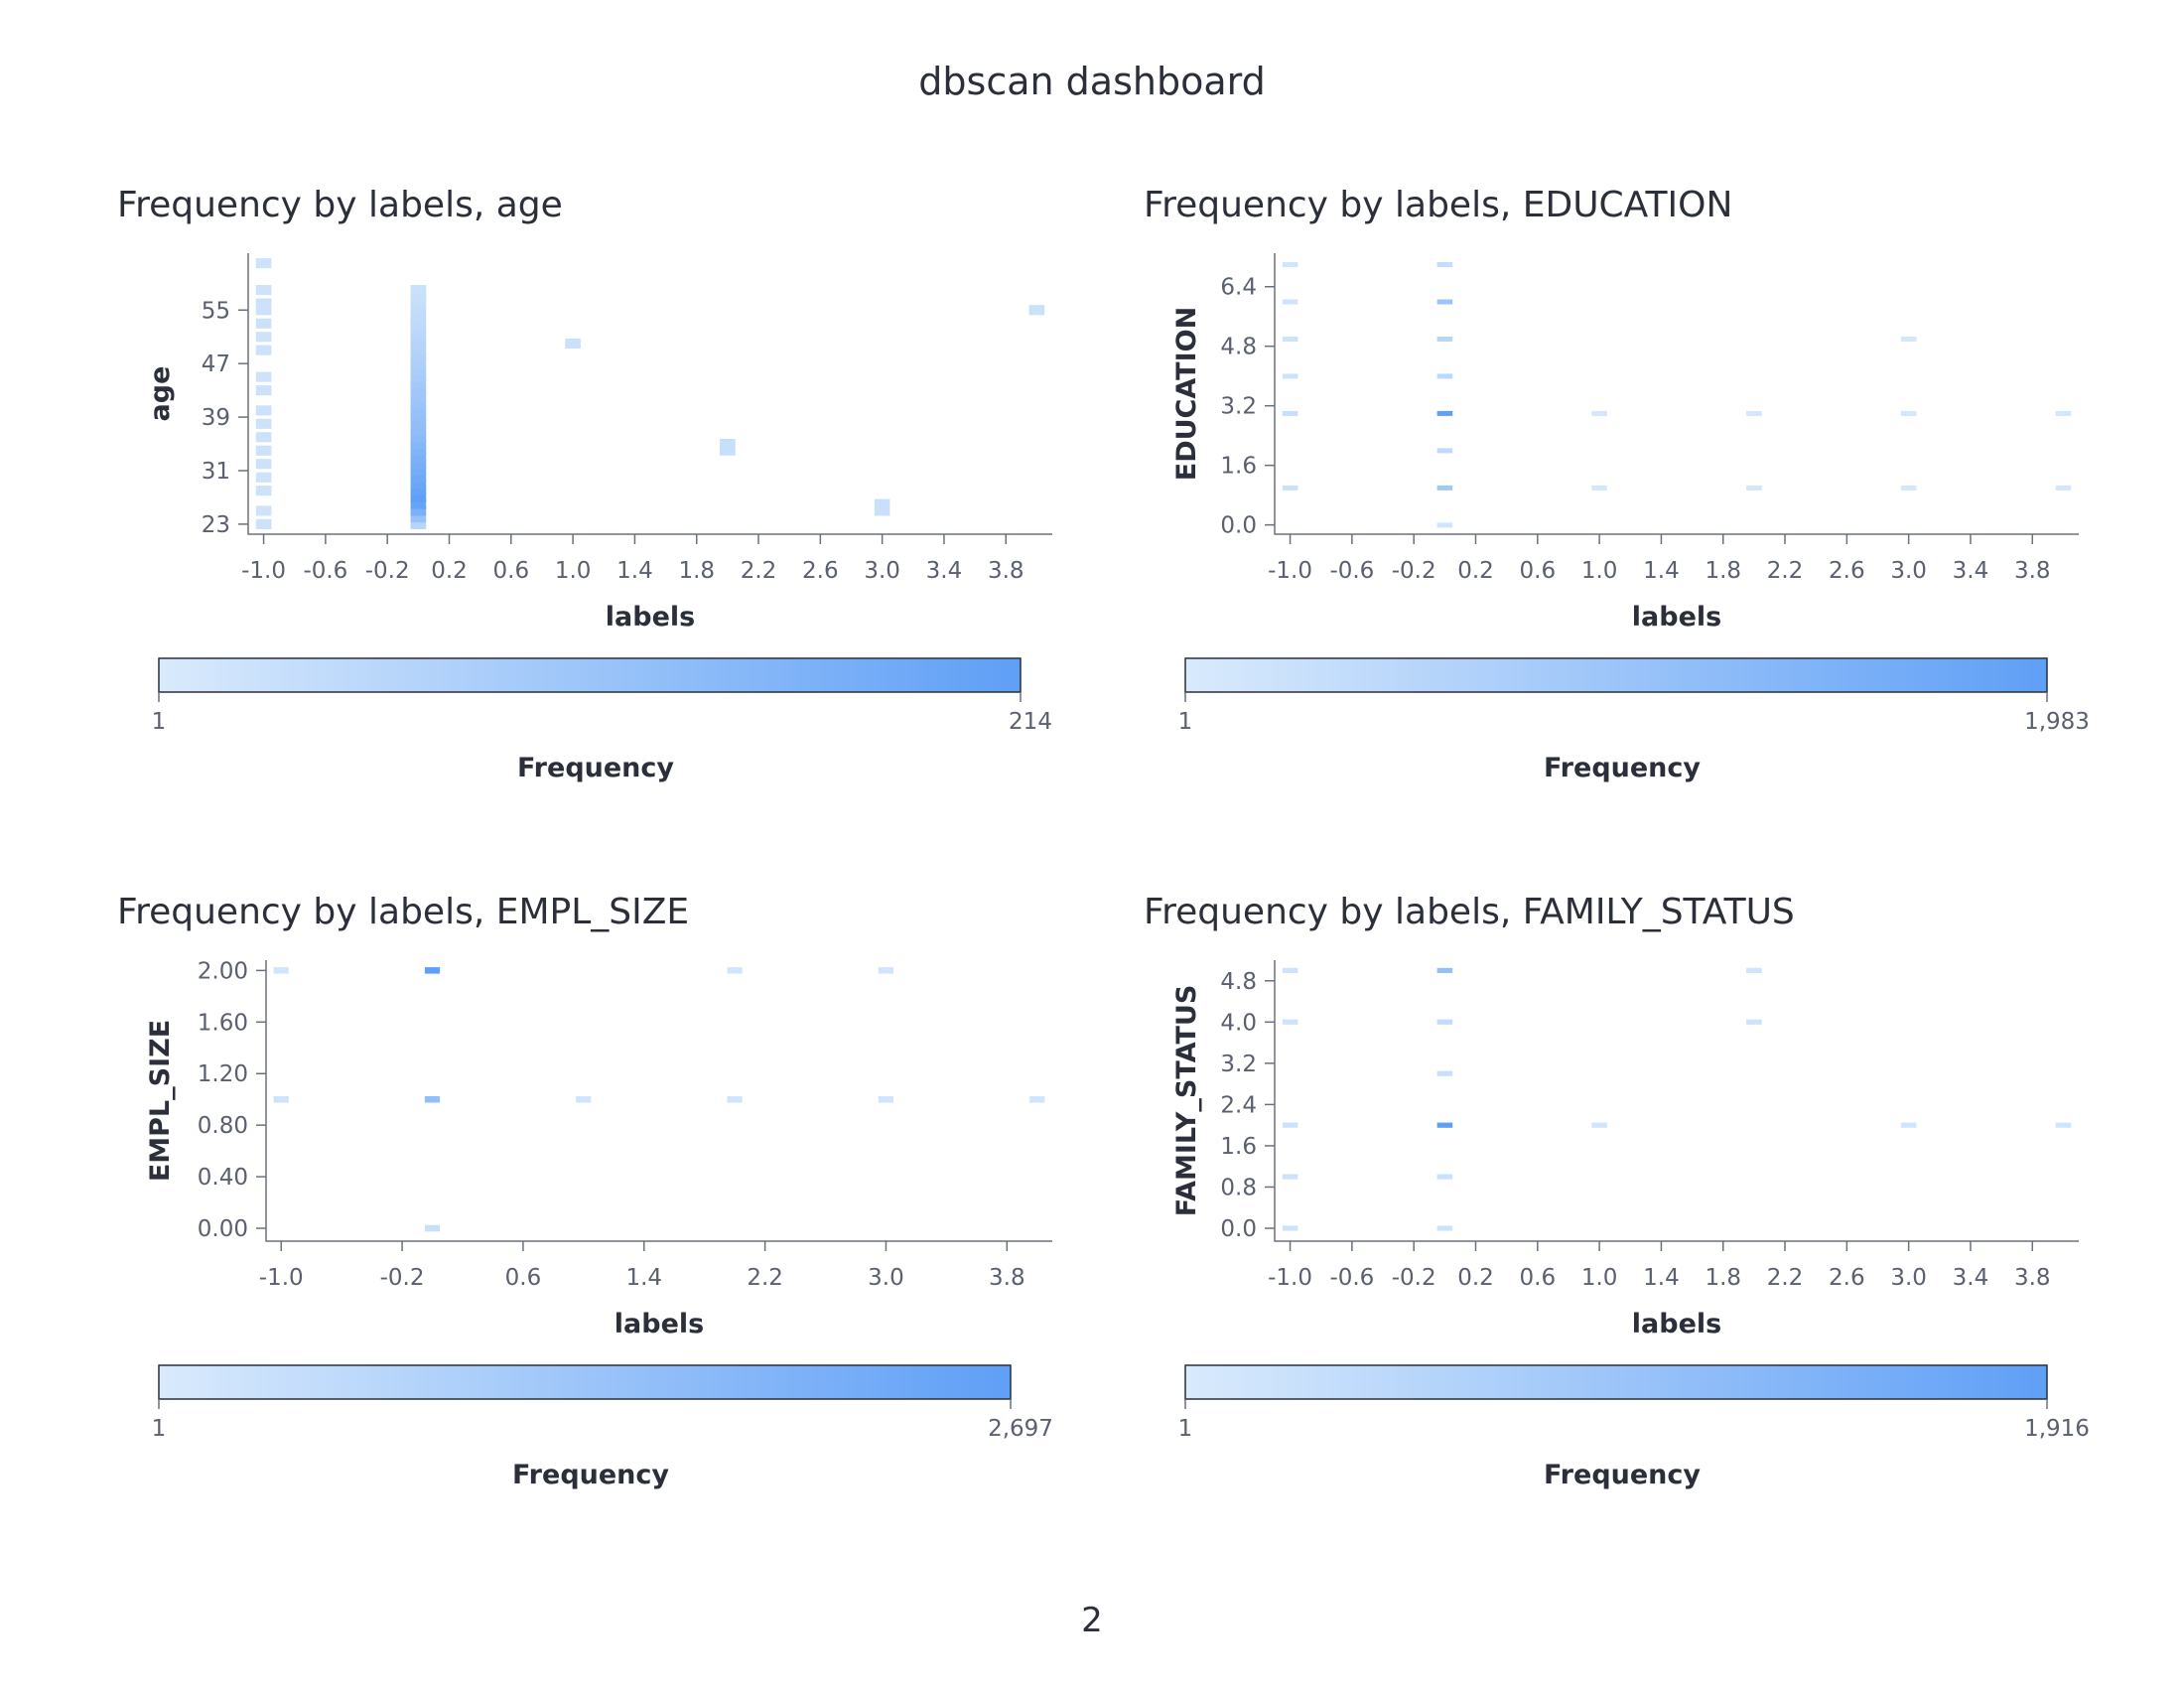 The width and height of the screenshot is (2184, 1688). I want to click on y-tick-label: 23, so click(216, 525).